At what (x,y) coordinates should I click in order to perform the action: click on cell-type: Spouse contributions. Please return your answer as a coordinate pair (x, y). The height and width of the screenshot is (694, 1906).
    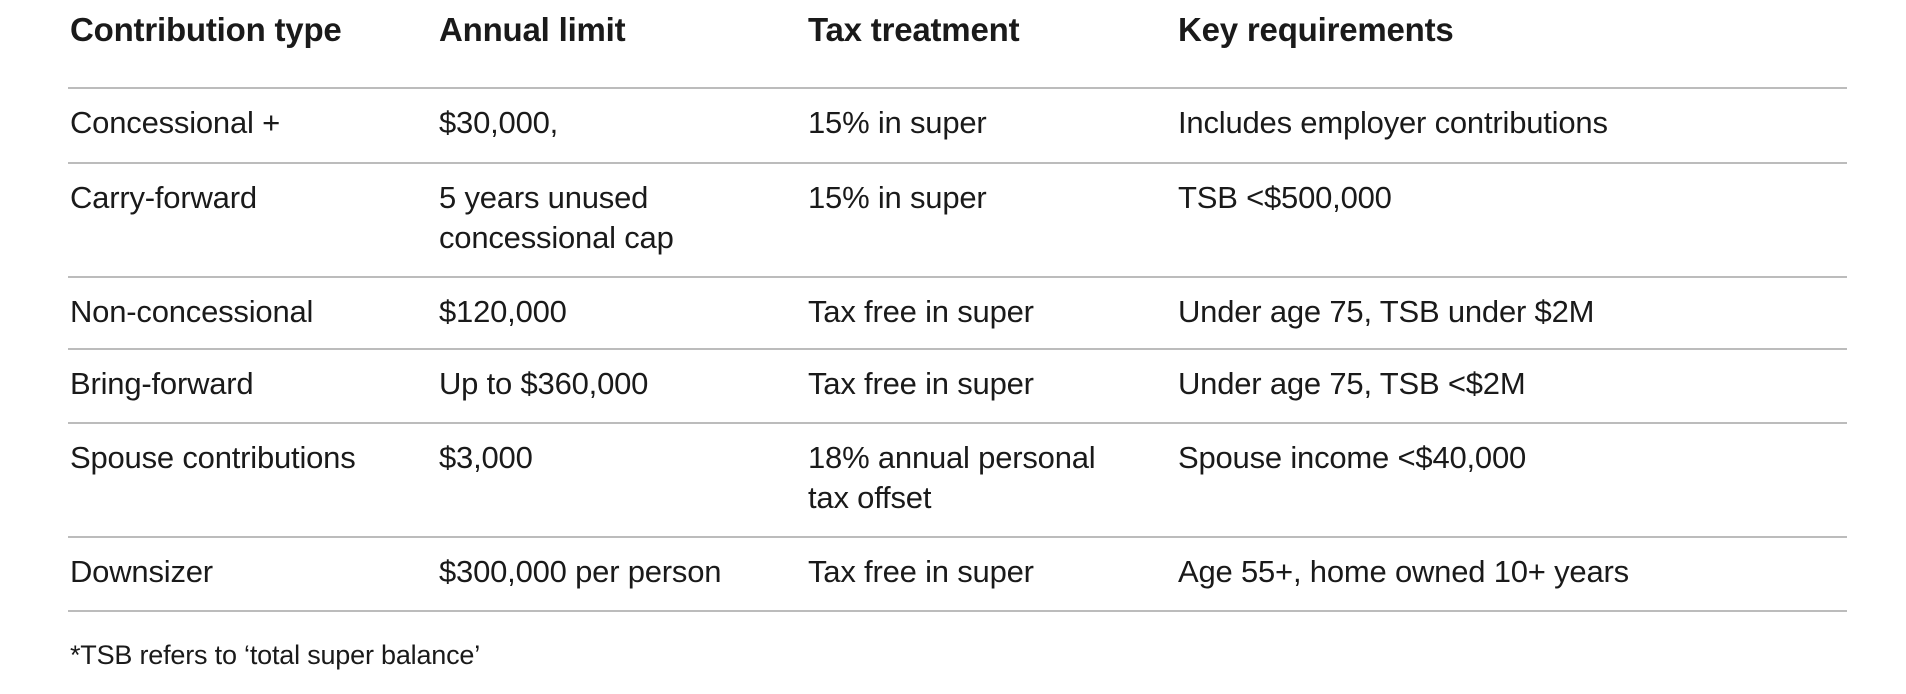
    Looking at the image, I should click on (252, 480).